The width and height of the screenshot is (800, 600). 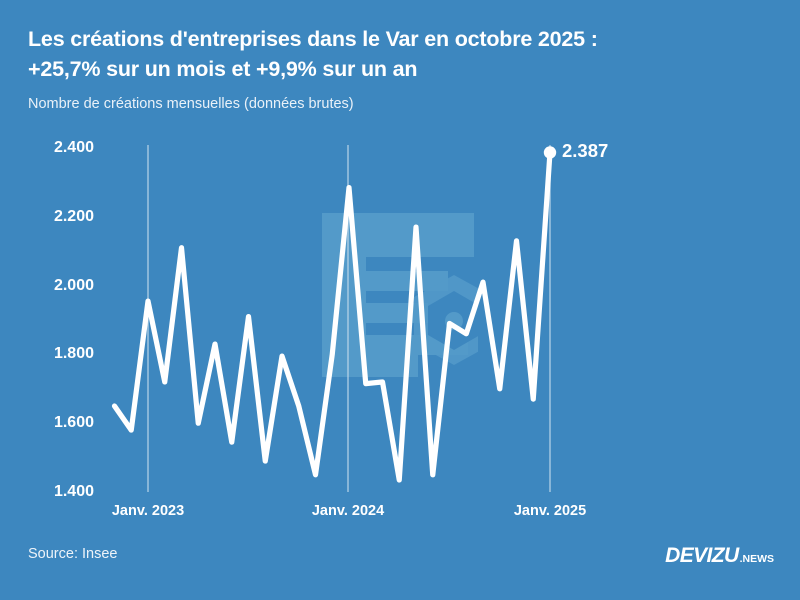 I want to click on devizu-logo: DEVIZU .NEWS, so click(x=719, y=556).